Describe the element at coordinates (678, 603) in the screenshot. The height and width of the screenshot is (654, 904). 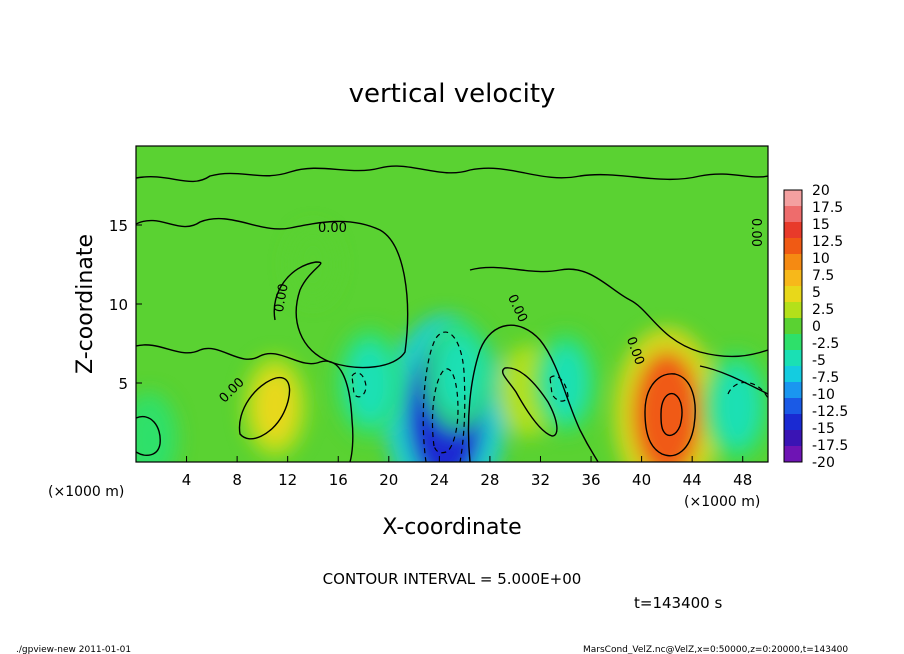
I see `time-label: t=143400 s` at that location.